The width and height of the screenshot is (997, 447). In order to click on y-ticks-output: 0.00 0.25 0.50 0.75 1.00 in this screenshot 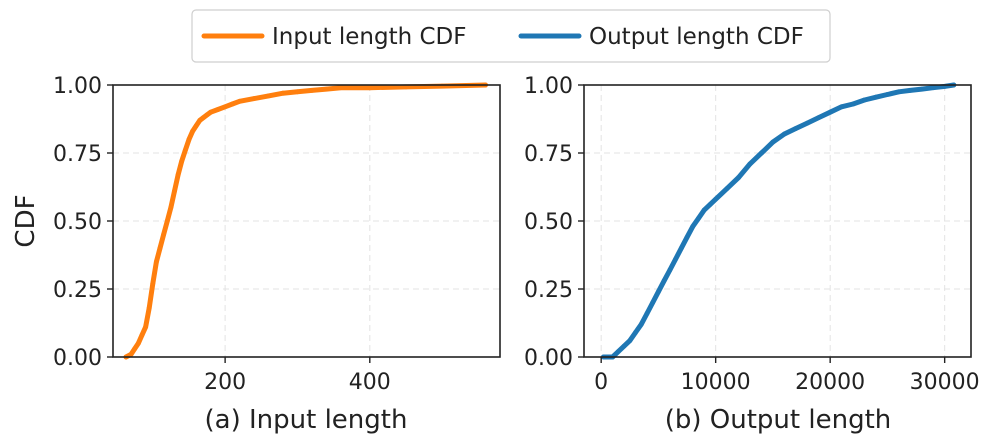, I will do `click(554, 222)`.